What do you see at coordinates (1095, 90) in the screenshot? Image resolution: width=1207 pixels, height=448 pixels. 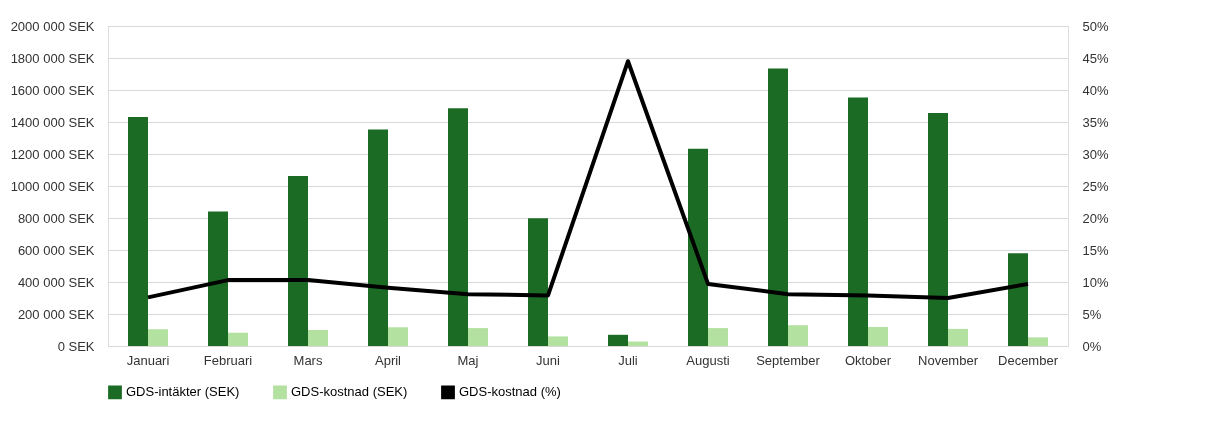 I see `y2-tick-label: 40%` at bounding box center [1095, 90].